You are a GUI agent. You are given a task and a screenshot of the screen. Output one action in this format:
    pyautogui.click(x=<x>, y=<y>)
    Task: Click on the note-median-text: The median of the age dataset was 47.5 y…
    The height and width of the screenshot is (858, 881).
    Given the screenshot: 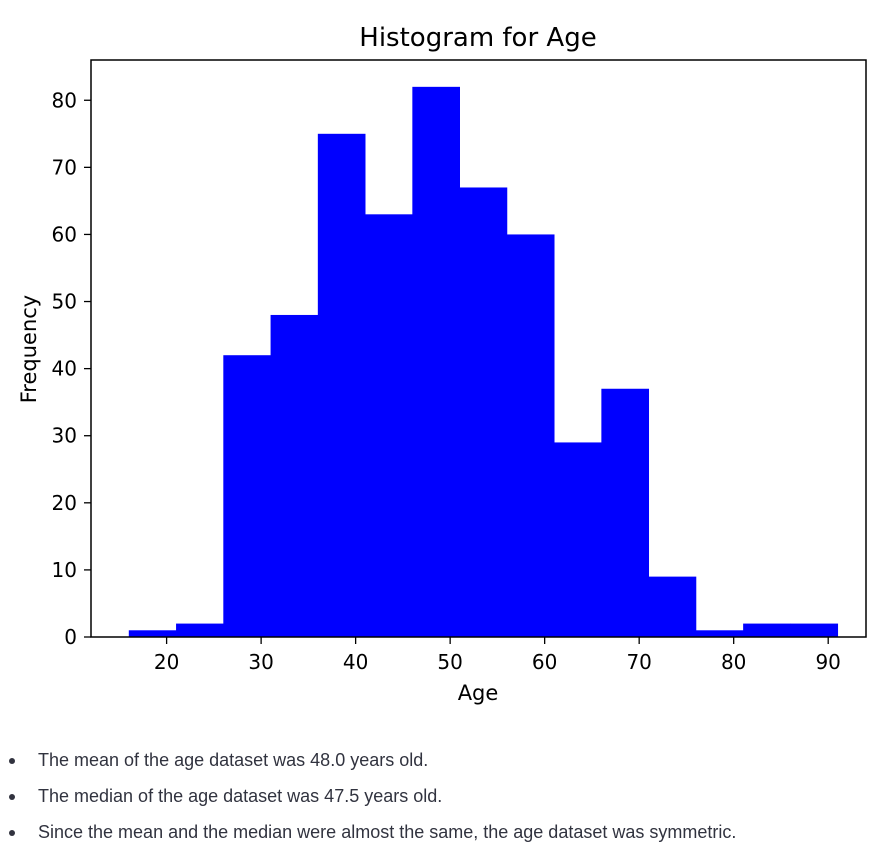 What is the action you would take?
    pyautogui.click(x=240, y=796)
    